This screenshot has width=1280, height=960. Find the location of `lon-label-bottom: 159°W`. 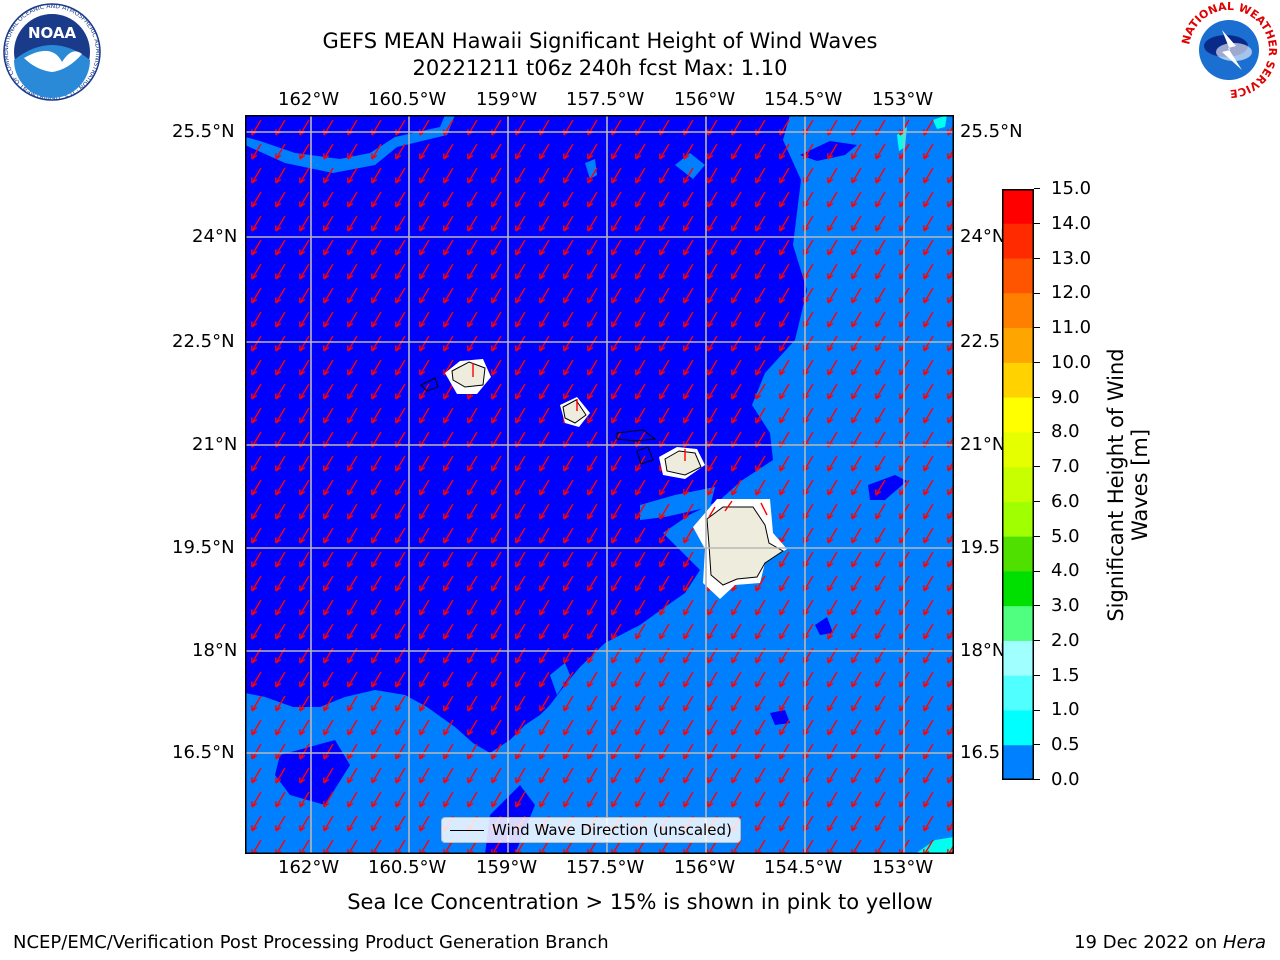

lon-label-bottom: 159°W is located at coordinates (507, 867).